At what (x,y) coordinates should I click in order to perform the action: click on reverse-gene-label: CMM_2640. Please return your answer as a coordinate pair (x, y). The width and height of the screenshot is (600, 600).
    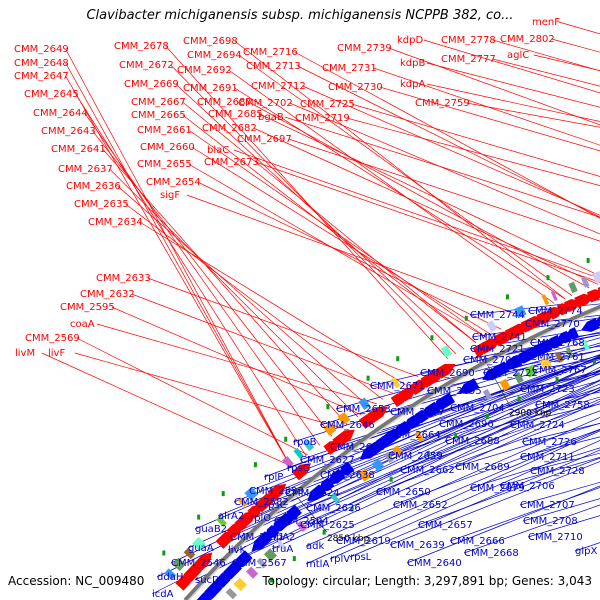
    Looking at the image, I should click on (434, 563).